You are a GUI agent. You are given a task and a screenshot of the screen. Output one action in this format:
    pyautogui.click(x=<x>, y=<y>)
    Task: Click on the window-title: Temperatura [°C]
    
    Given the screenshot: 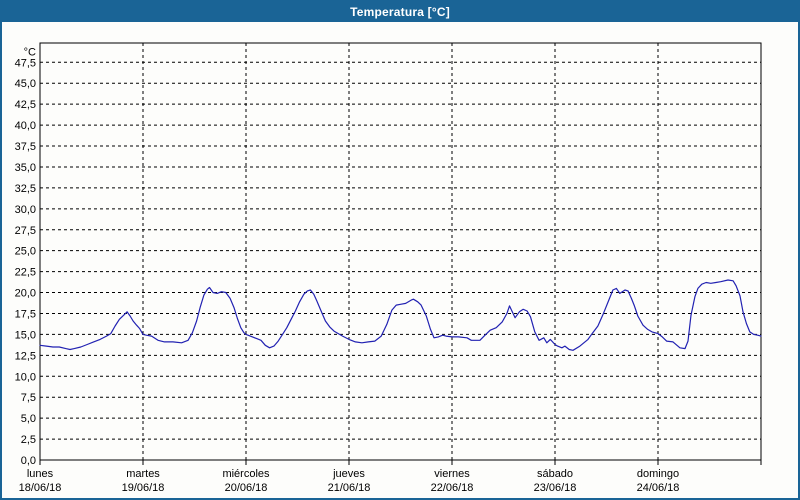 What is the action you would take?
    pyautogui.click(x=400, y=12)
    